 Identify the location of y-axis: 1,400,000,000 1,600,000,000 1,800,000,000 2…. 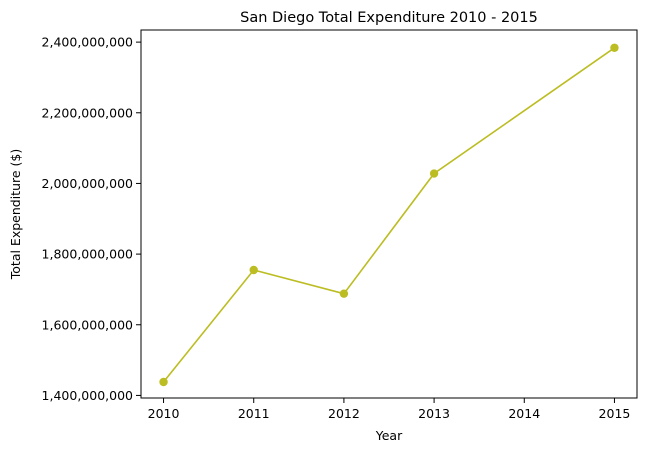
(91, 219).